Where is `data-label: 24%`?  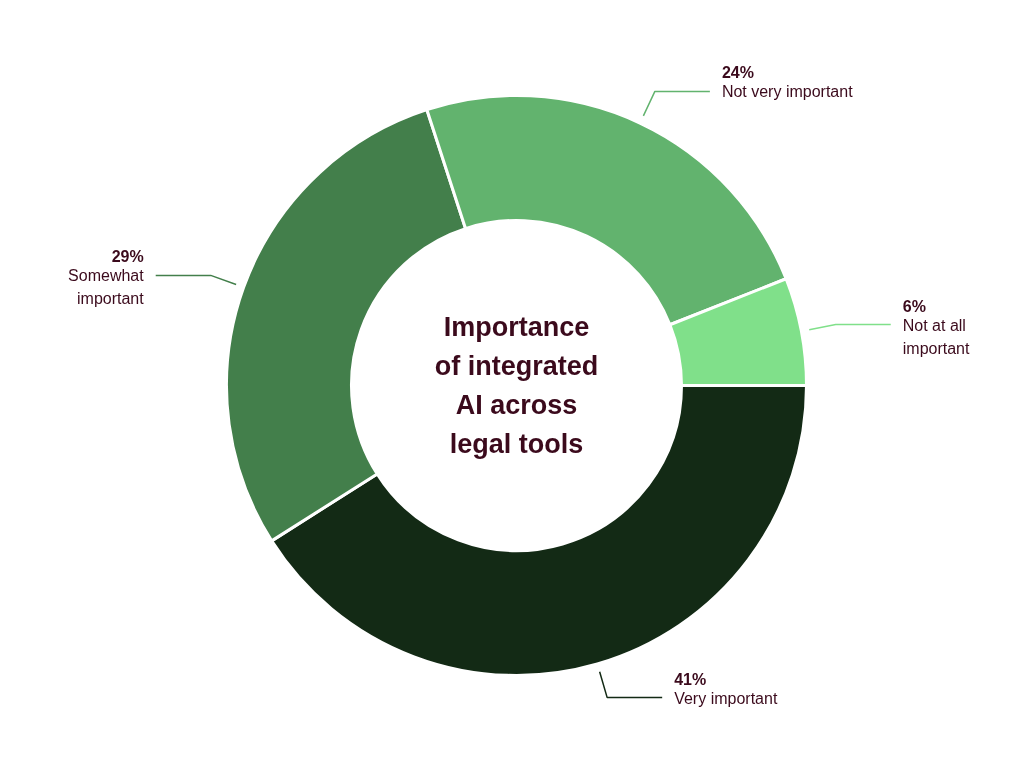 data-label: 24% is located at coordinates (737, 73).